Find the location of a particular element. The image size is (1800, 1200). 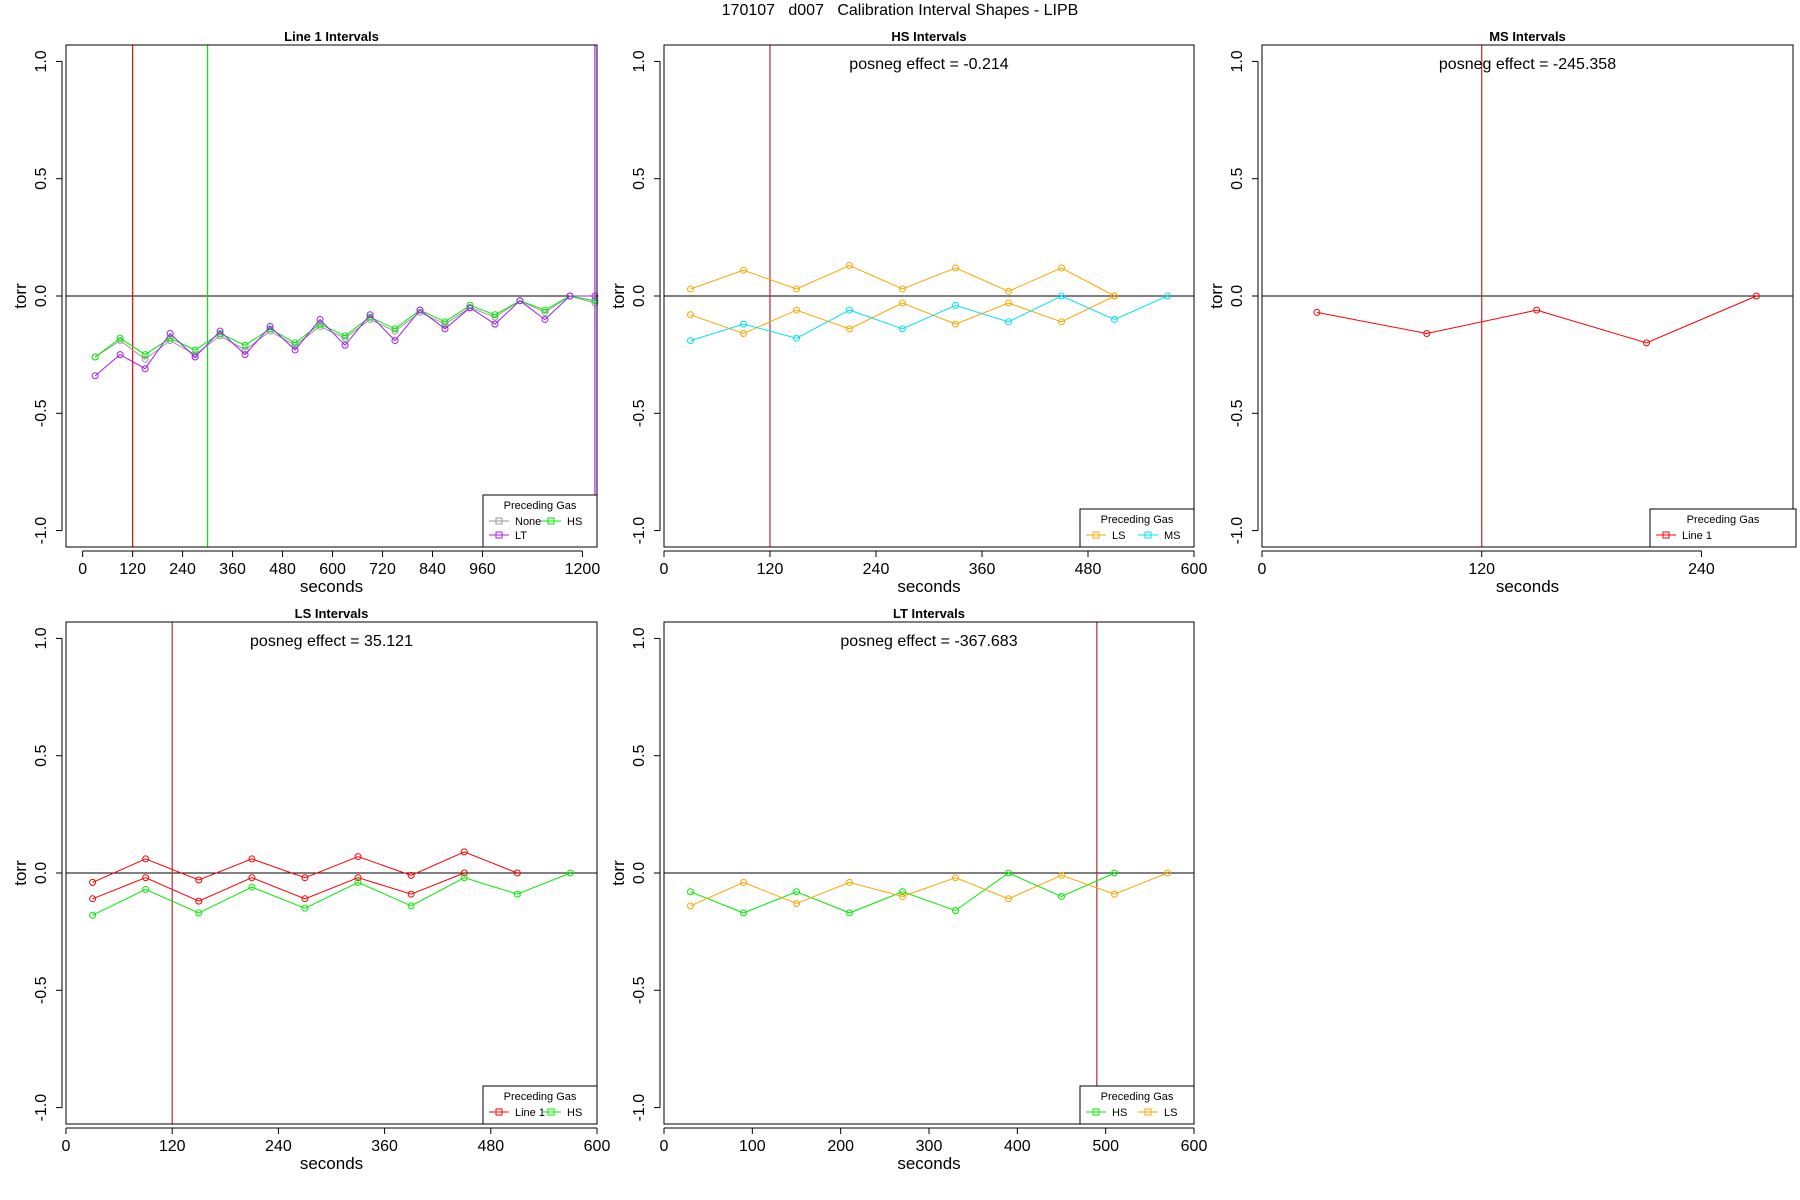

x-tick-label: 200 is located at coordinates (840, 1146).